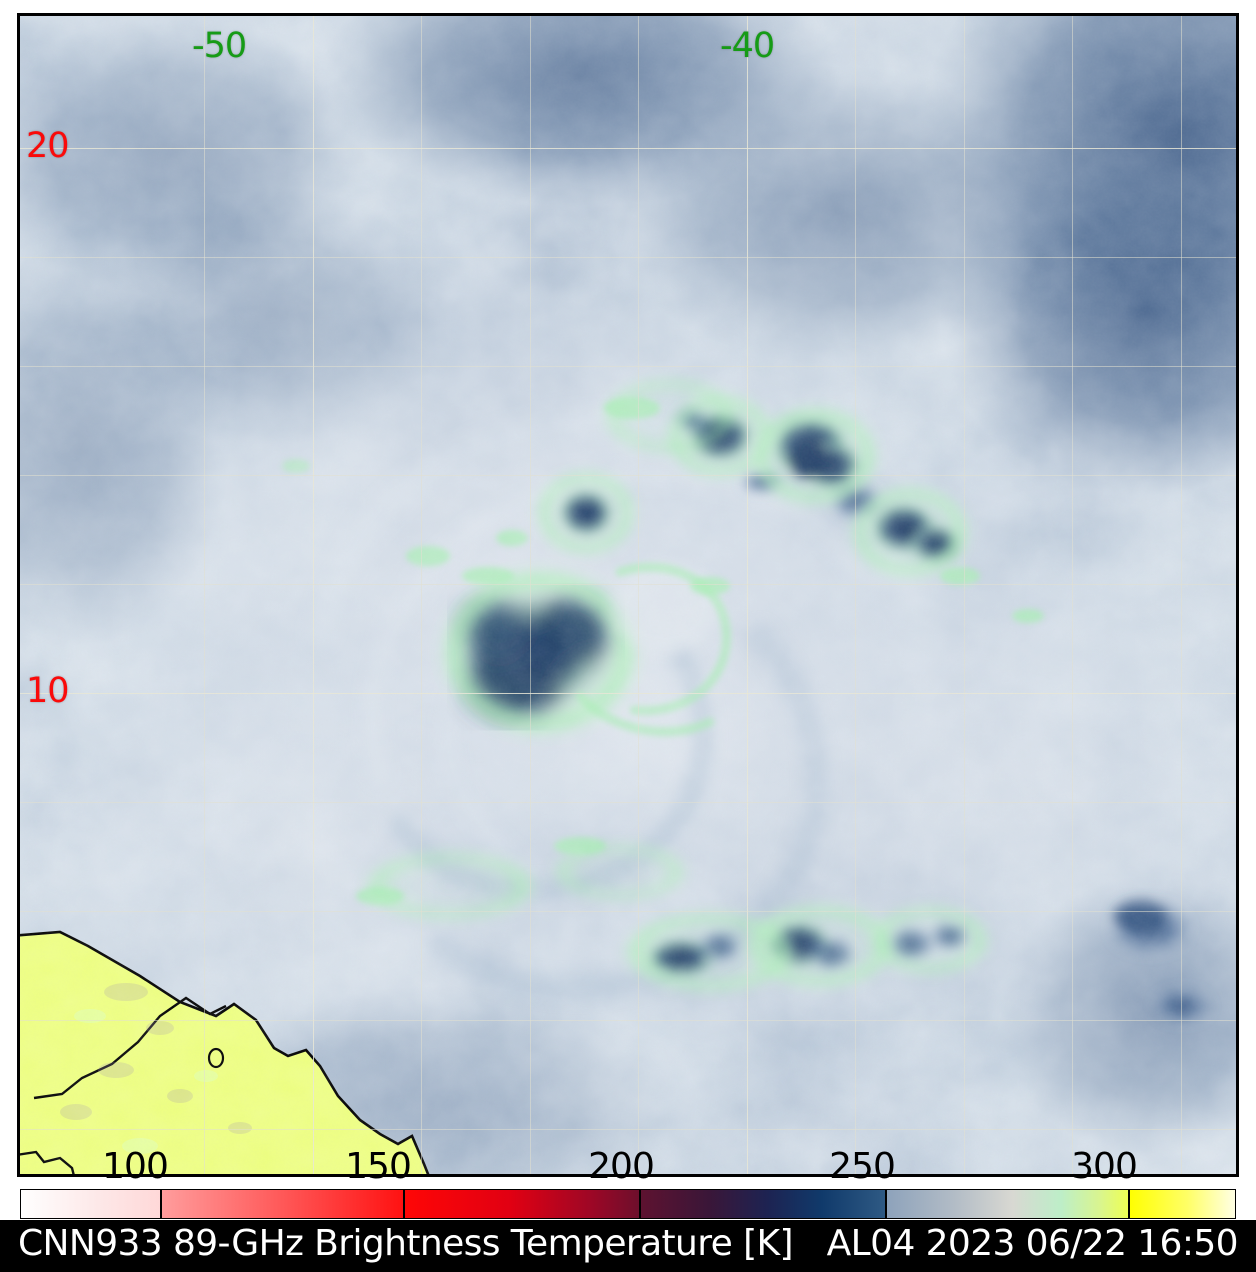 The width and height of the screenshot is (1256, 1272). What do you see at coordinates (135, 1166) in the screenshot?
I see `colorbar-tick-100: 100` at bounding box center [135, 1166].